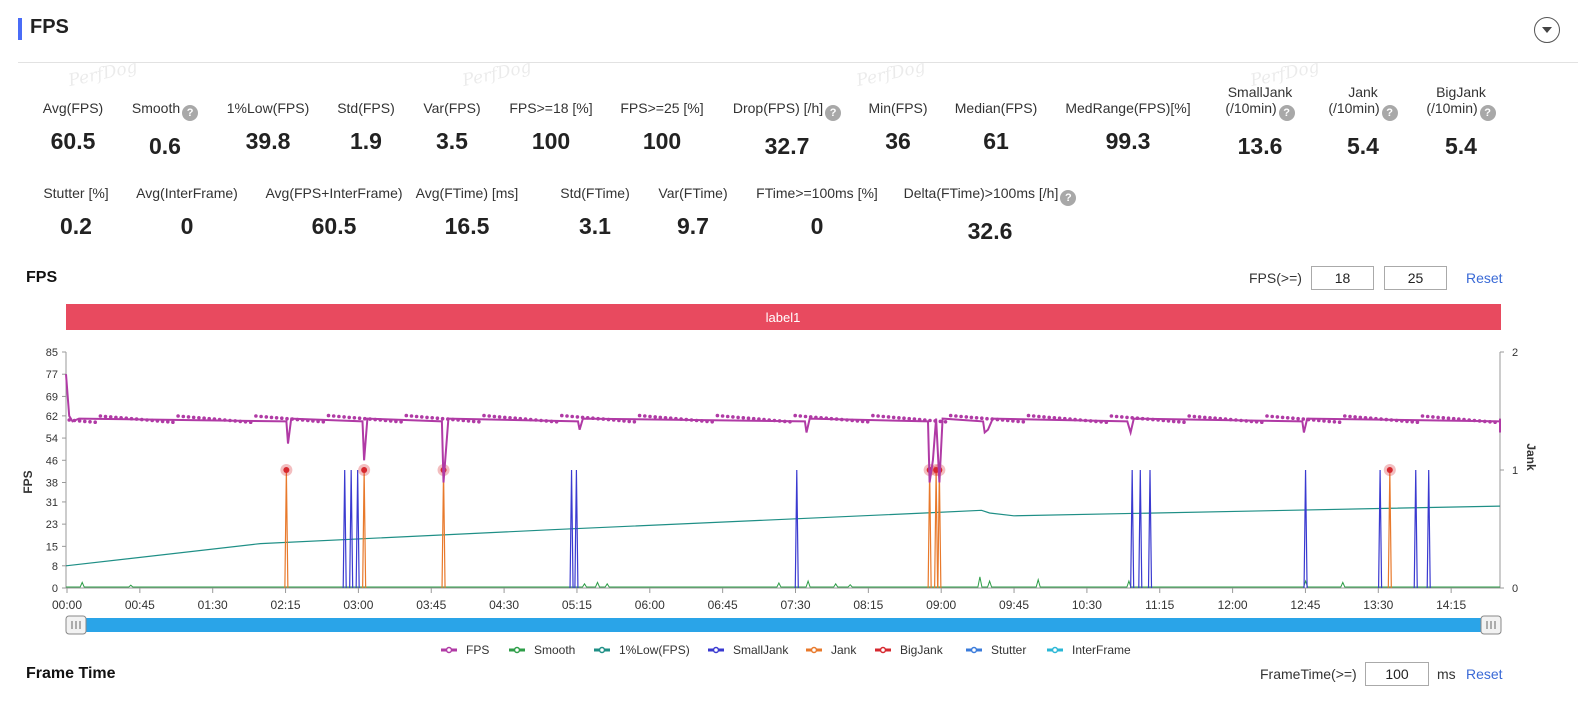 The width and height of the screenshot is (1595, 703). Describe the element at coordinates (723, 605) in the screenshot. I see `x-tick-label: 06:45` at that location.